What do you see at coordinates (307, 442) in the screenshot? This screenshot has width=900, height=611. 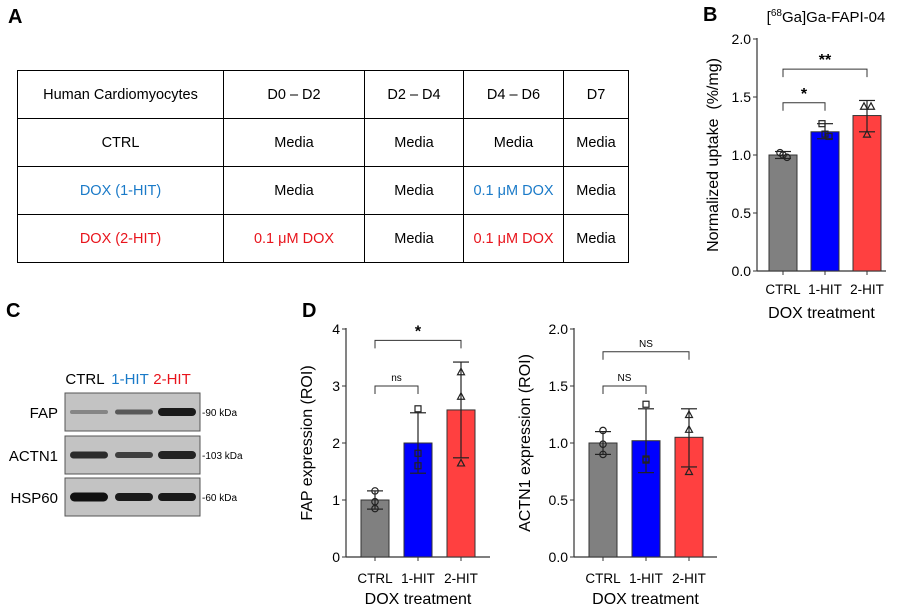 I see `y-axis-label: FAP expression (ROI)` at bounding box center [307, 442].